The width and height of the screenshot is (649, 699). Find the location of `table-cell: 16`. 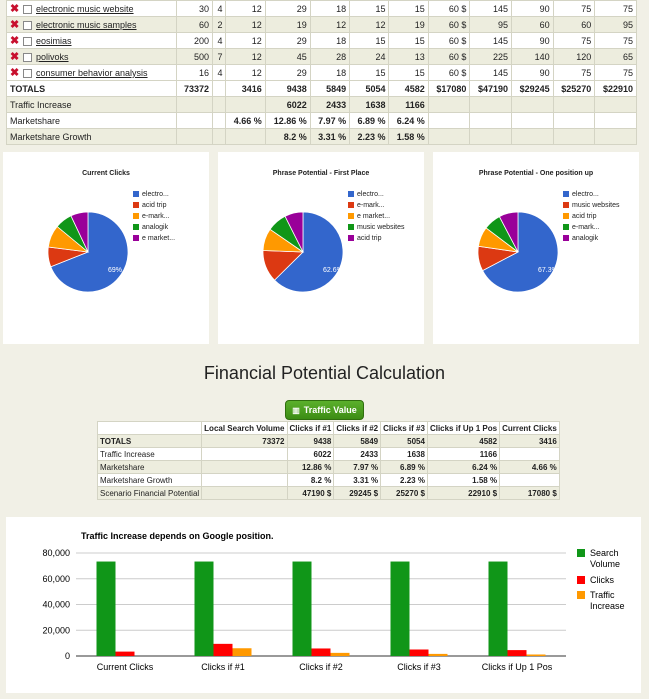

table-cell: 16 is located at coordinates (194, 72).